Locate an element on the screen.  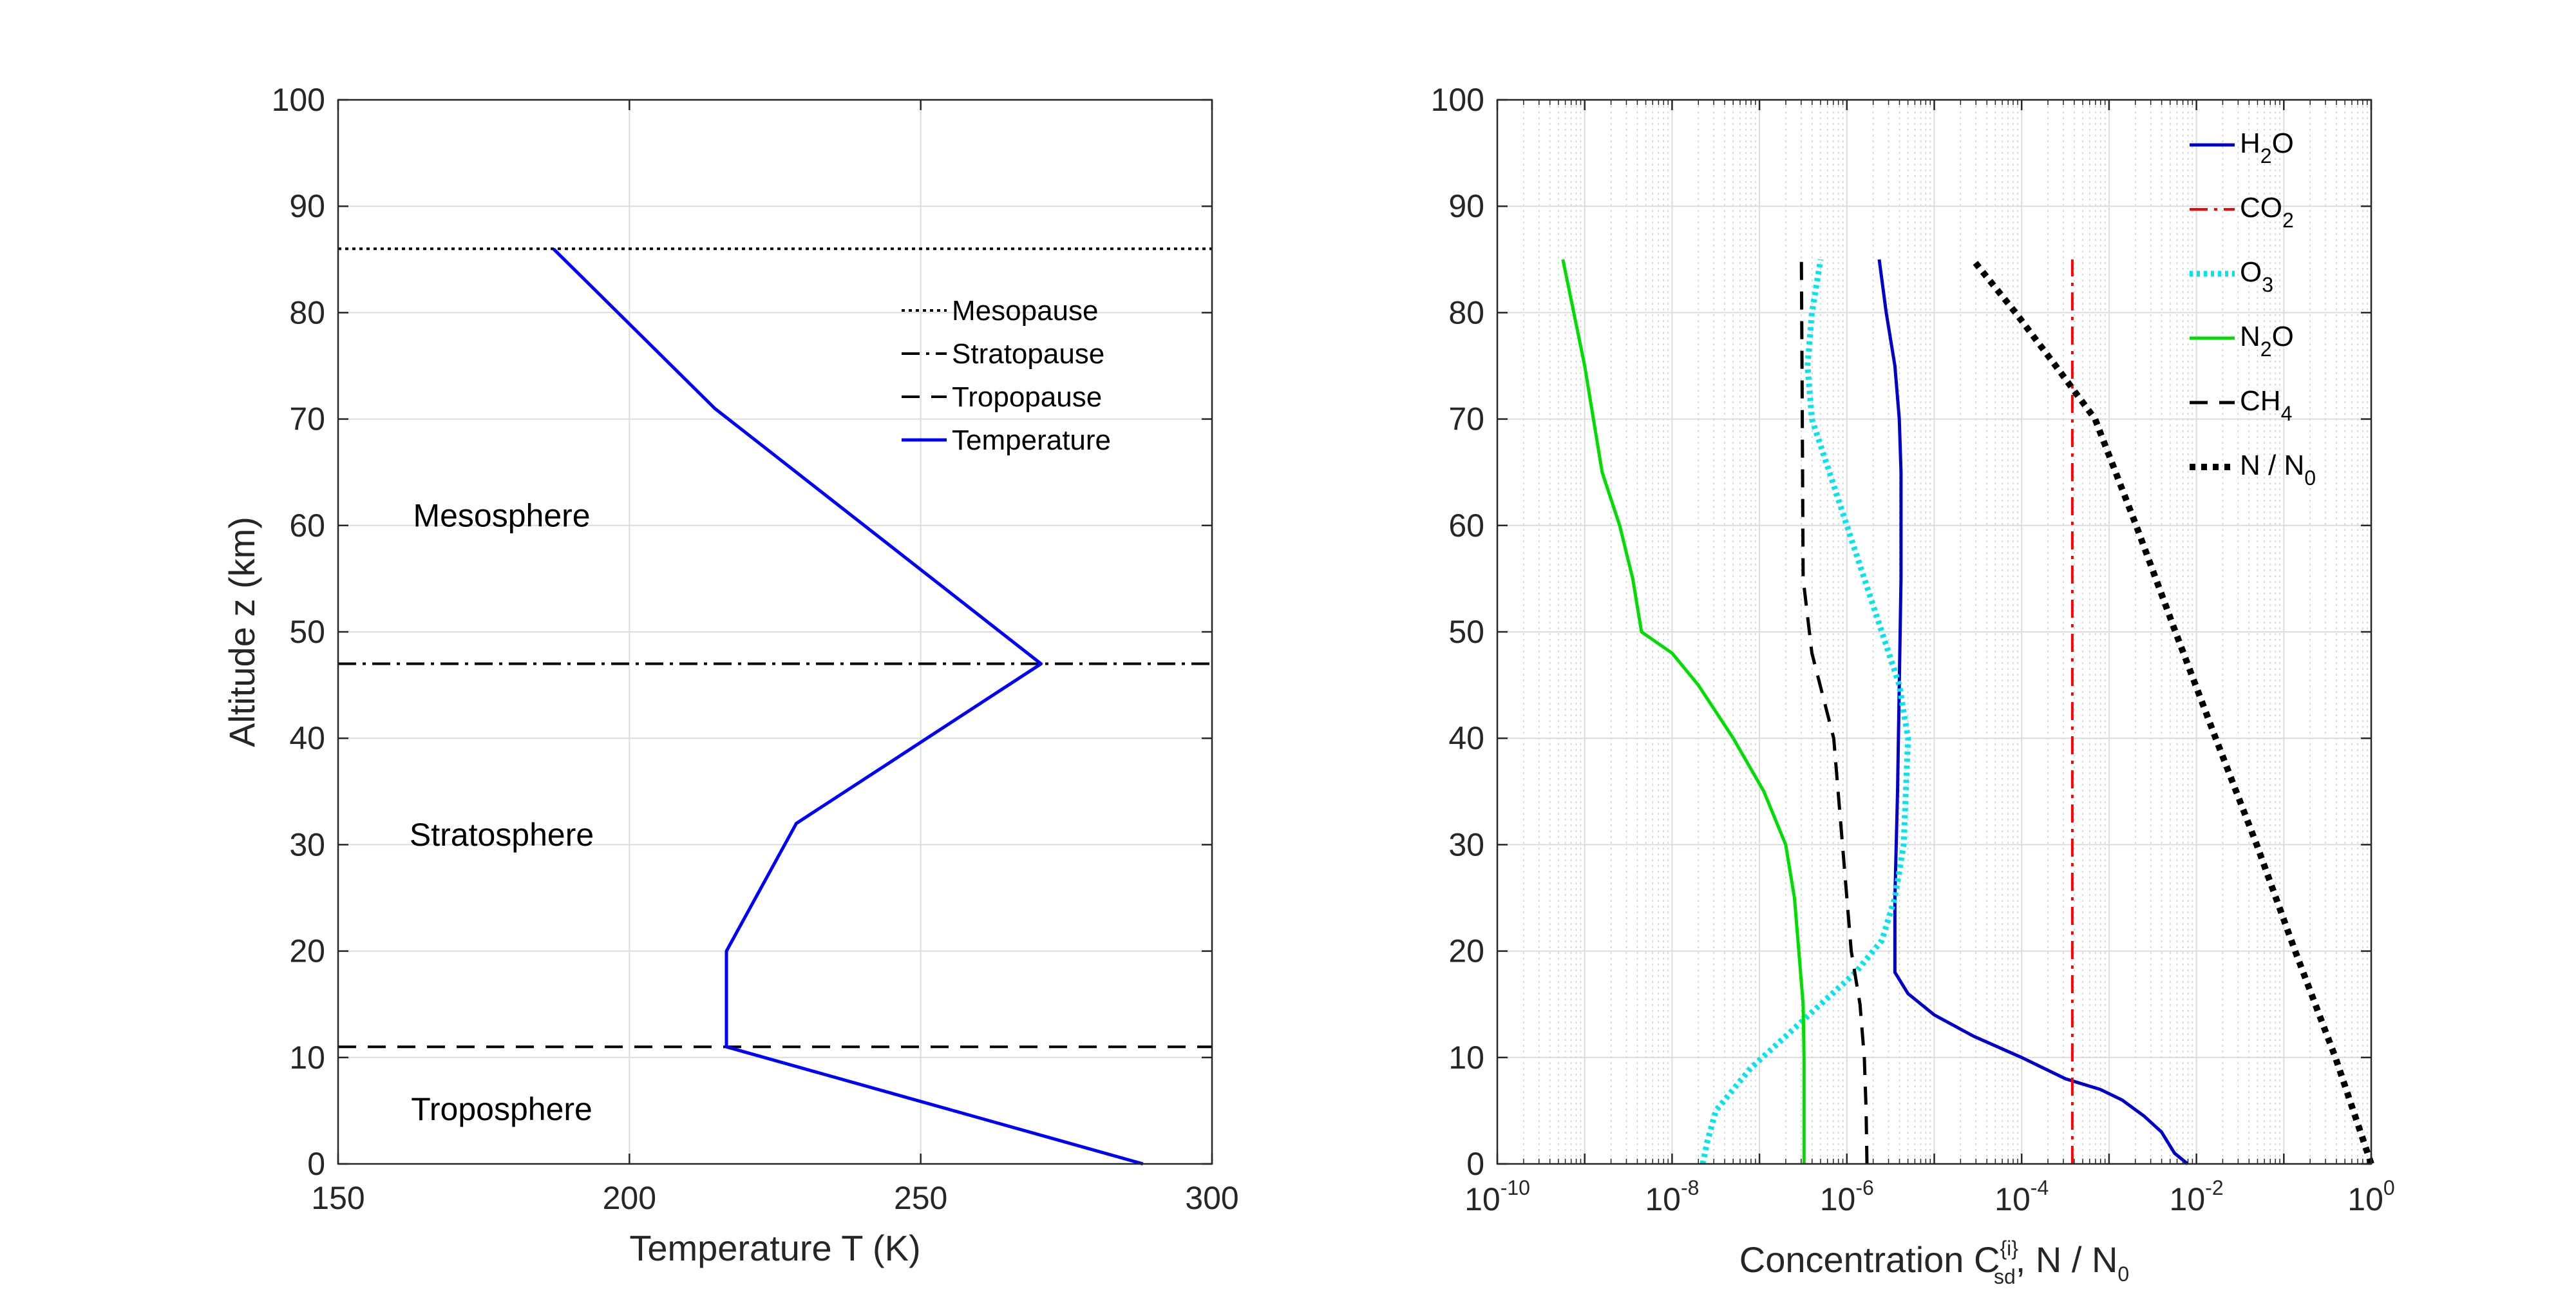
legend-label: Stratopause is located at coordinates (1028, 354).